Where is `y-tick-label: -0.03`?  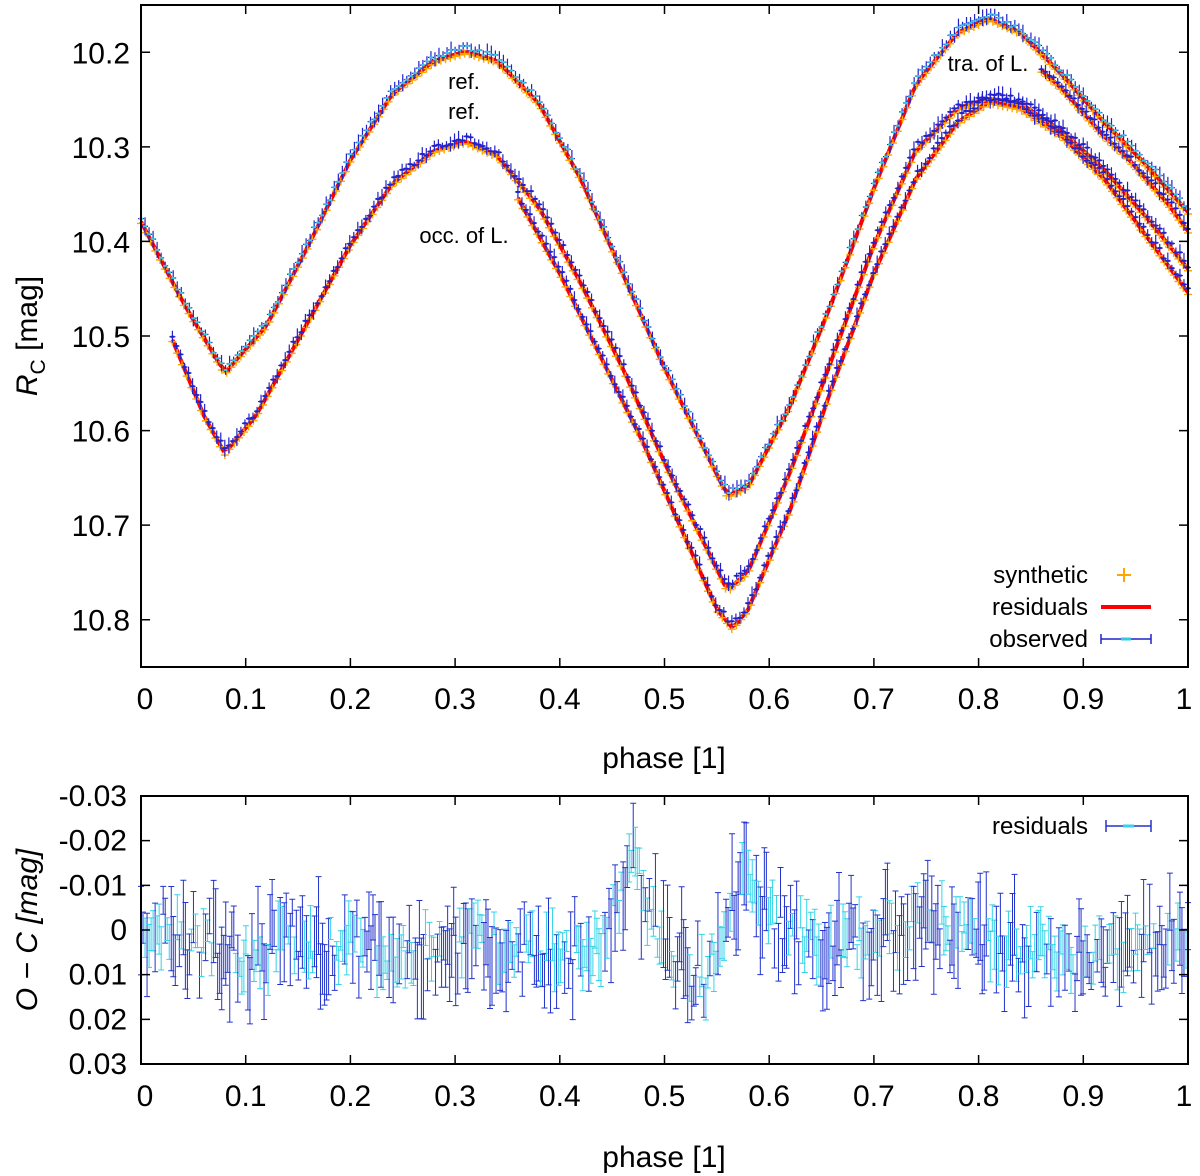
y-tick-label: -0.03 is located at coordinates (93, 796).